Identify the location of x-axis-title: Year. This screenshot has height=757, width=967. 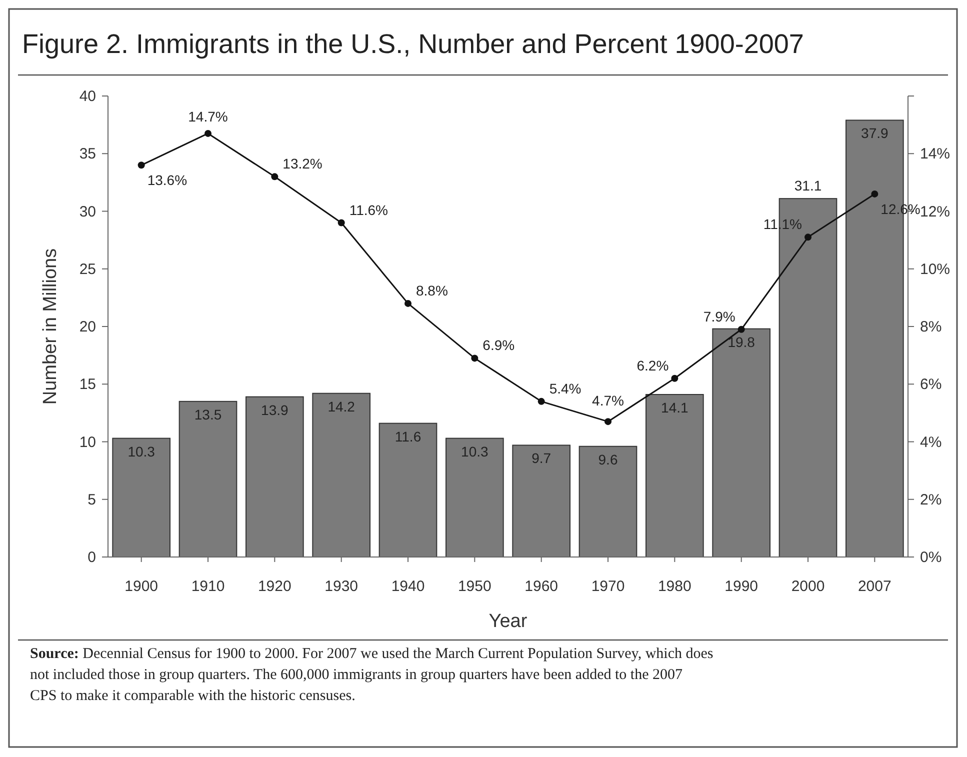
(508, 621).